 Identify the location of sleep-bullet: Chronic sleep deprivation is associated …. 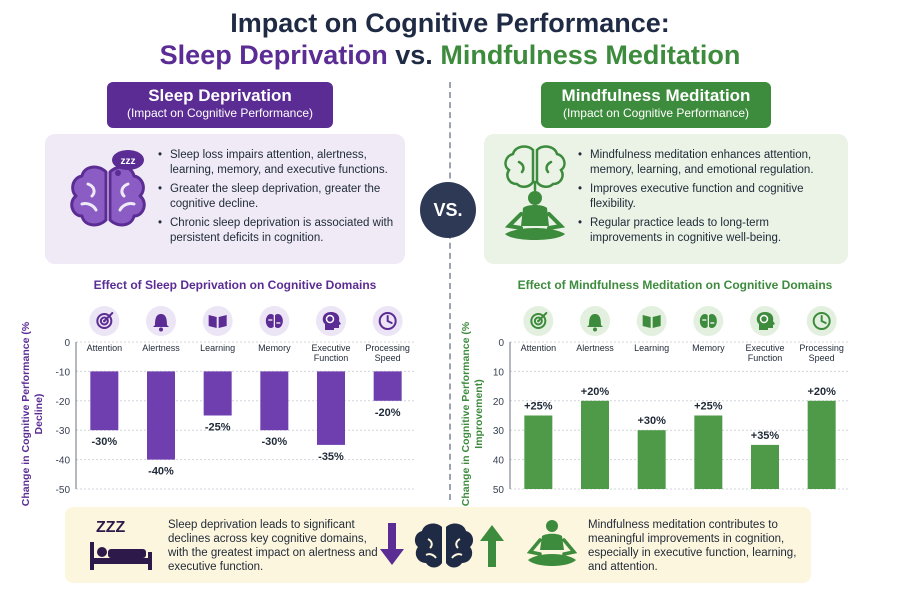
(278, 230).